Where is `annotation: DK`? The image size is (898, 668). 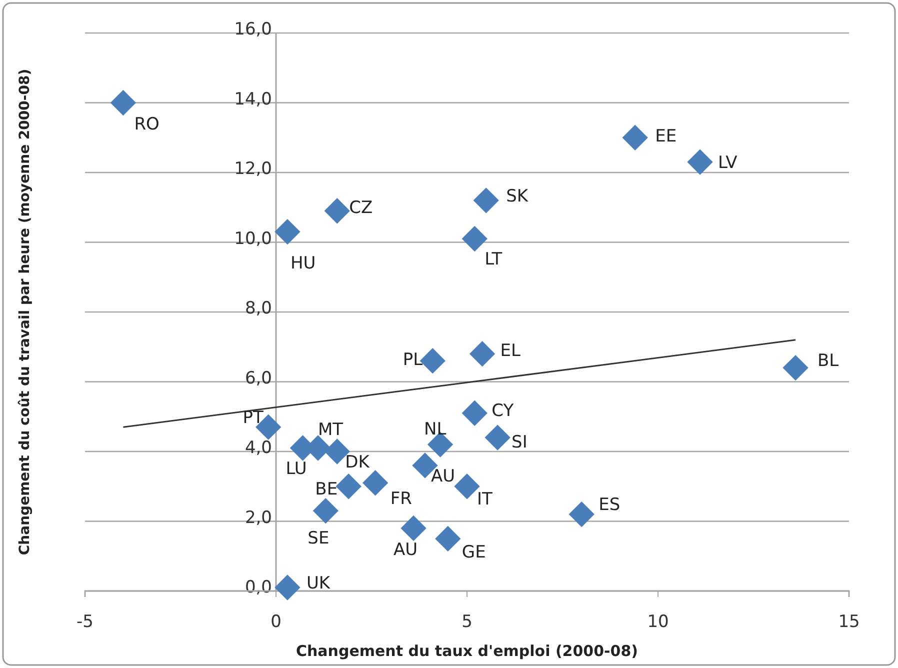
annotation: DK is located at coordinates (357, 462).